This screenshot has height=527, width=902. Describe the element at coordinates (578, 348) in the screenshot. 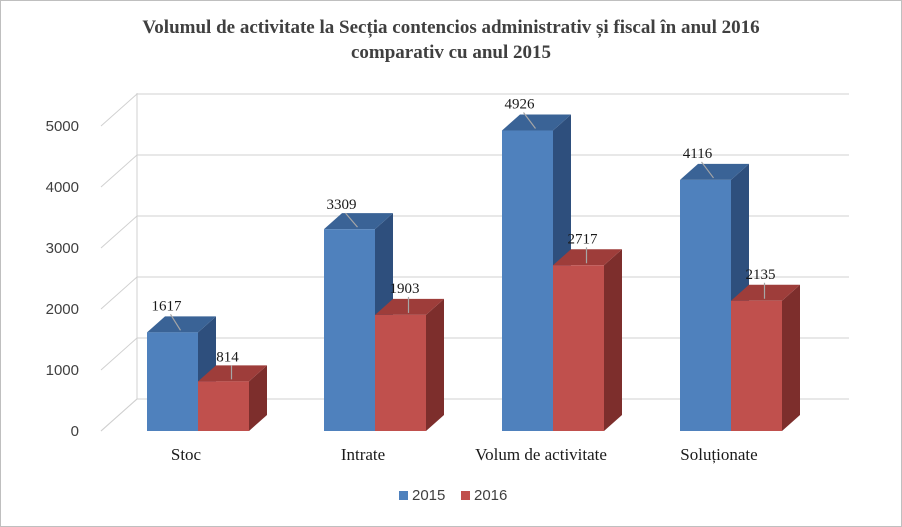

I see `bar-2016-2-front` at that location.